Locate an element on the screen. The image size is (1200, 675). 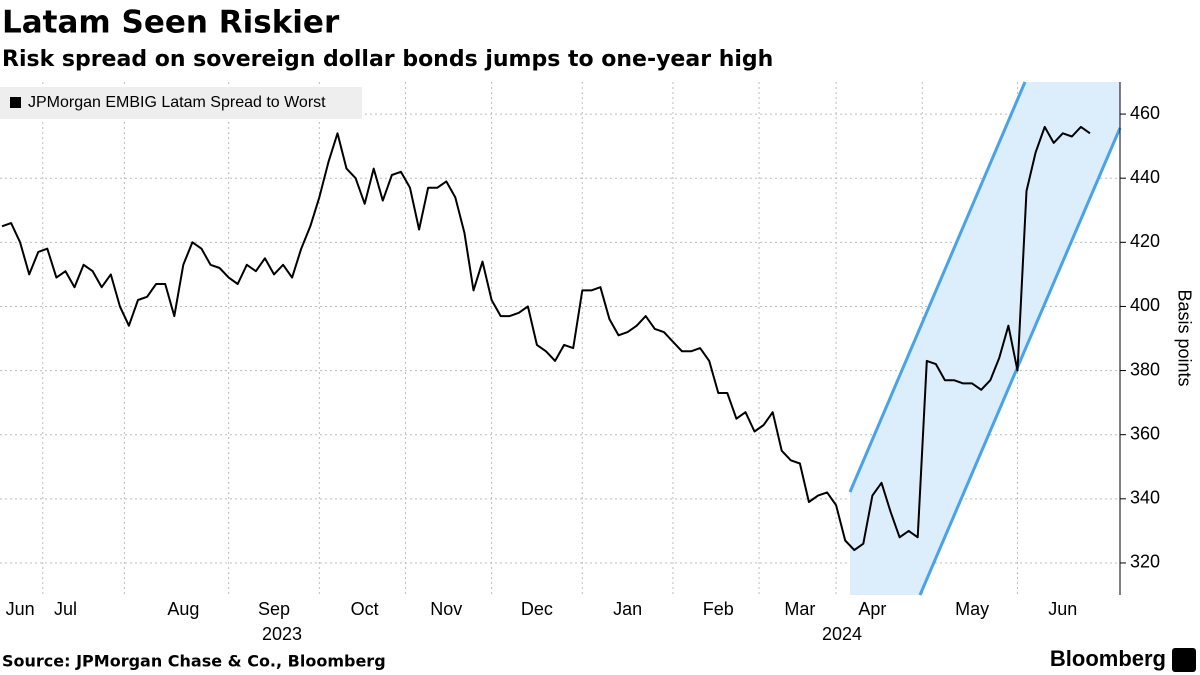
legend-box is located at coordinates (181, 103).